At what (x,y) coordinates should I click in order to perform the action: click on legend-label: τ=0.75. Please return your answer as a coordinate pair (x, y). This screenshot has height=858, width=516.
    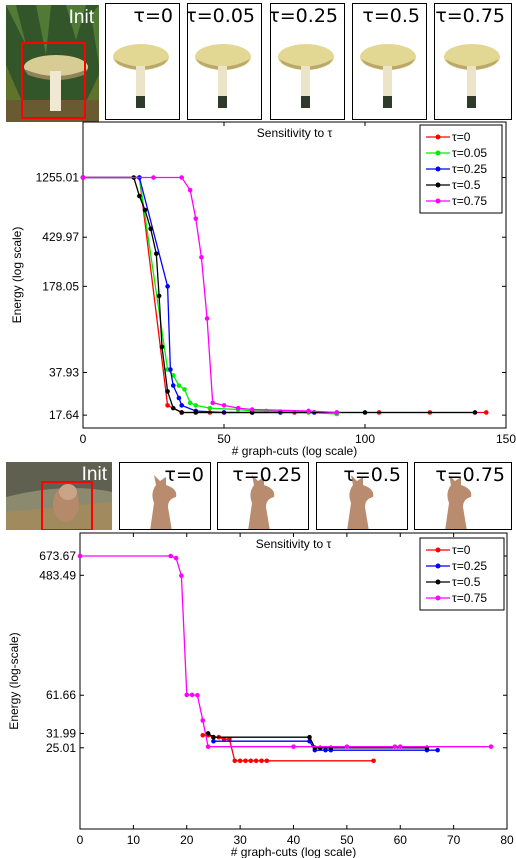
    Looking at the image, I should click on (469, 598).